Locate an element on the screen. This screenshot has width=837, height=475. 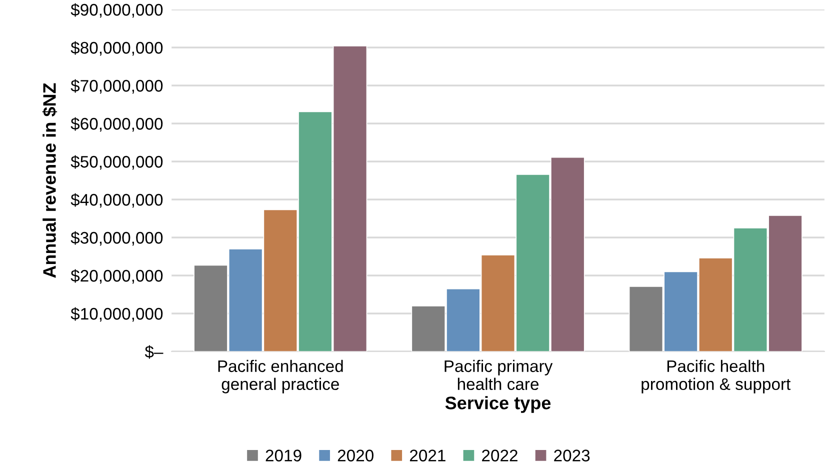
y-tick-label: $70,000,000 is located at coordinates (116, 86).